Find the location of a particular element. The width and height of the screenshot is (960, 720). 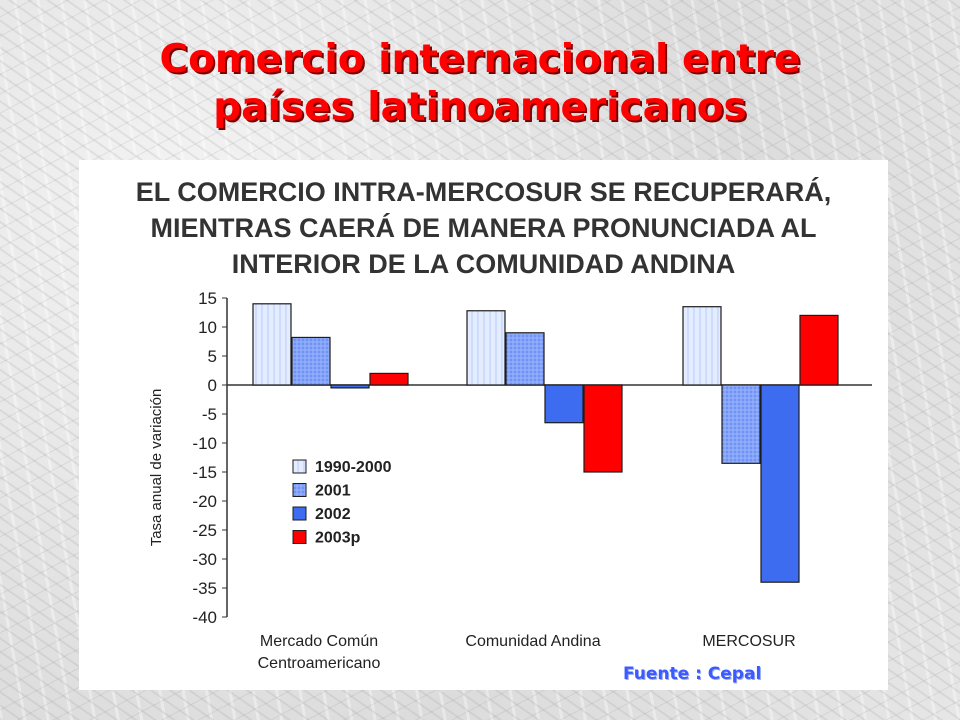

legend-label: 2001 is located at coordinates (333, 491).